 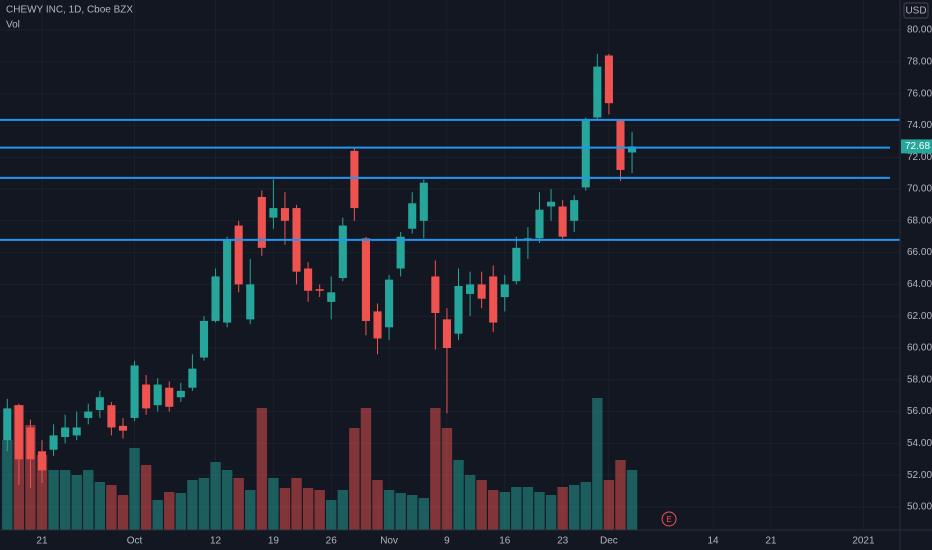 I want to click on currency: USD, so click(x=915, y=11).